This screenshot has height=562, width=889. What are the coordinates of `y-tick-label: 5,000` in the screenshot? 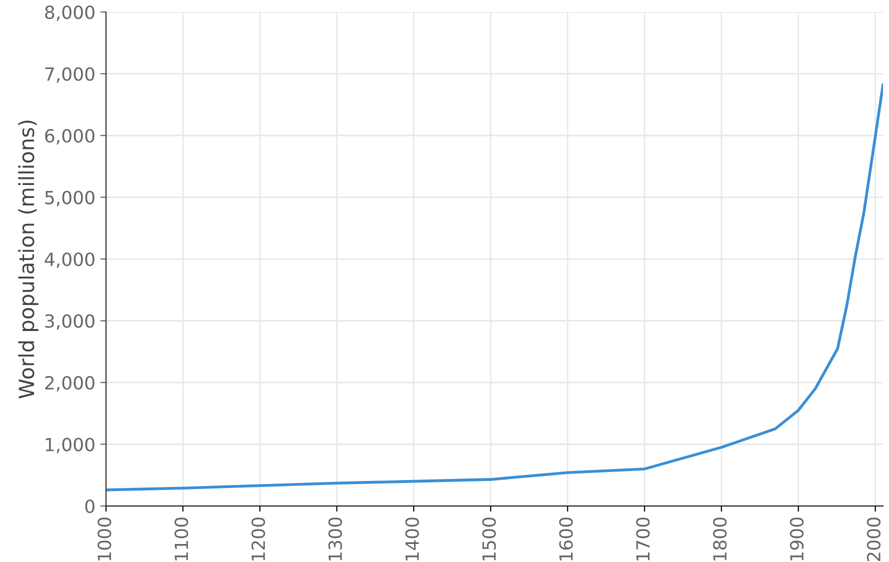 It's located at (69, 198).